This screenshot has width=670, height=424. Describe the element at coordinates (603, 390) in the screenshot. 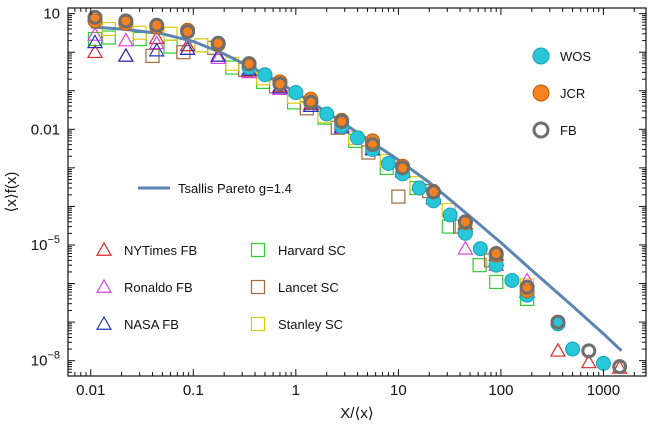

I see `x-tick-label: 1000` at that location.